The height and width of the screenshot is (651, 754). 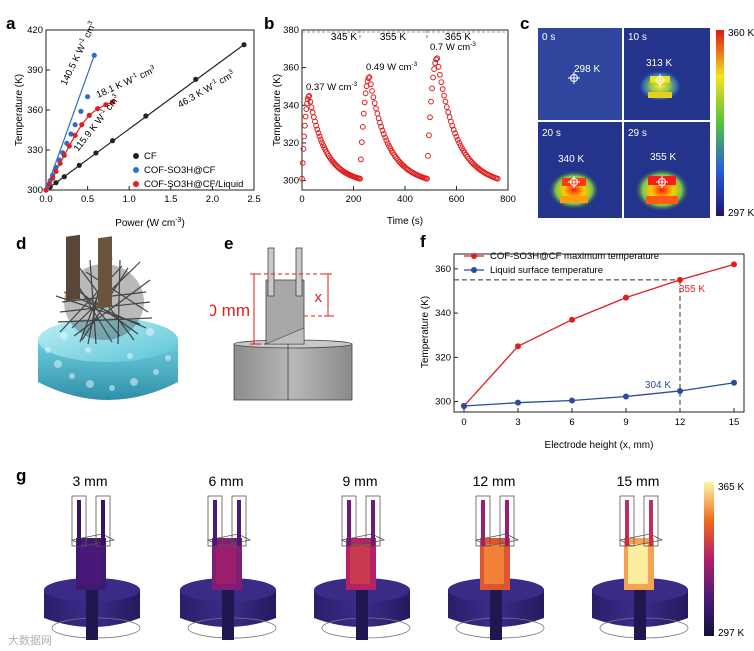 I want to click on chart-a-ylabel: Temperature (K), so click(x=19, y=110).